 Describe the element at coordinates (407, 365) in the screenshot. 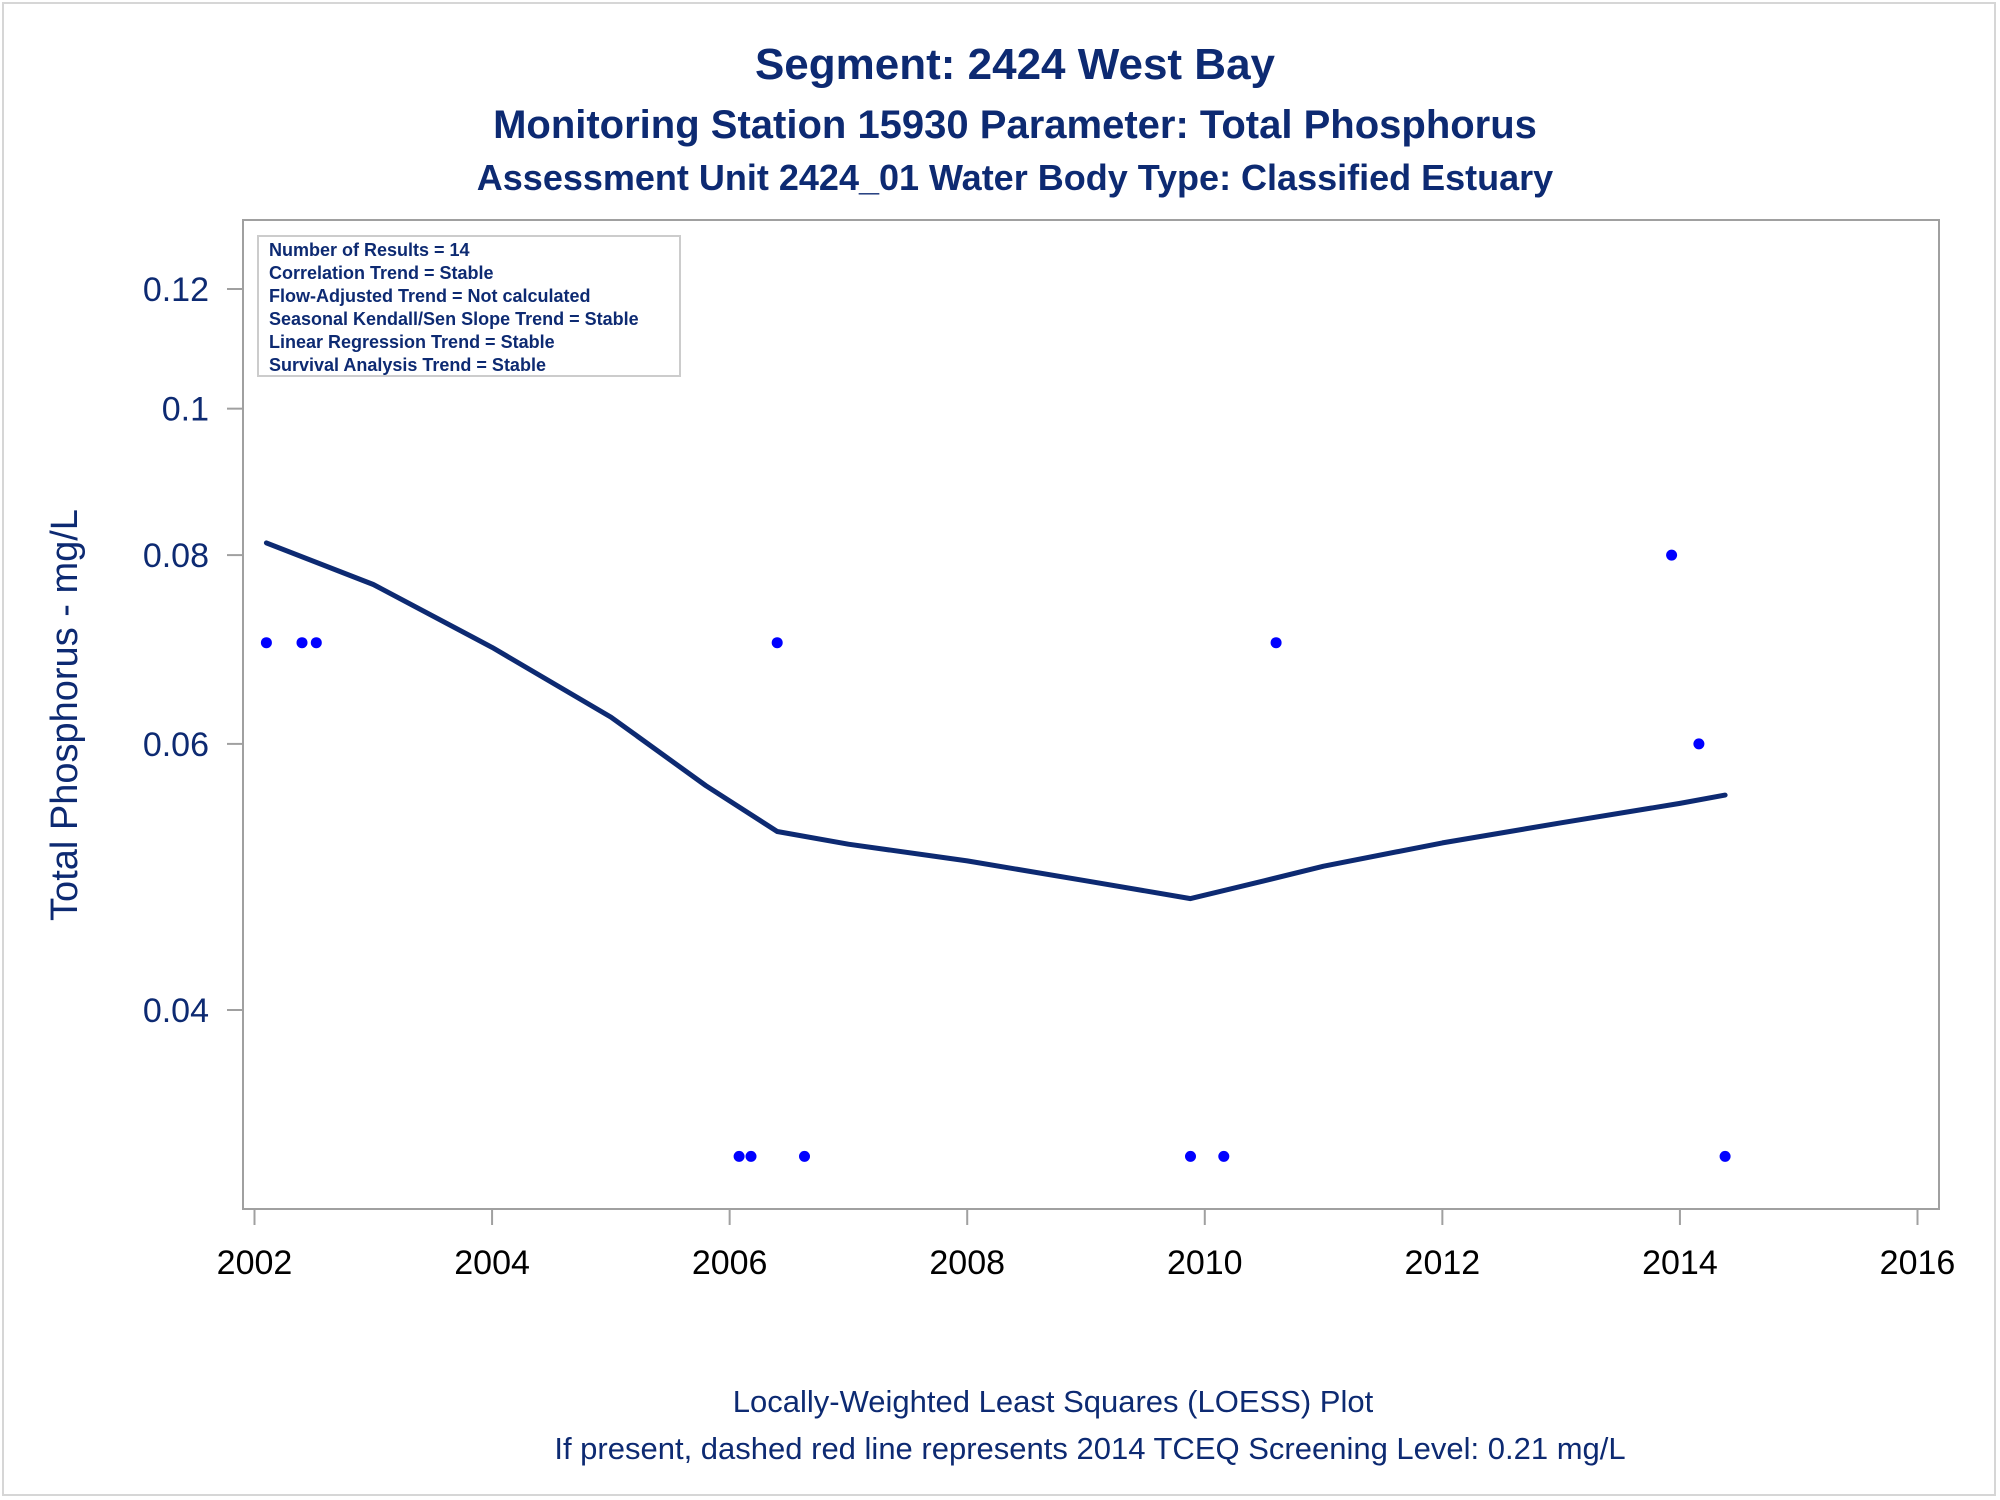

I see `stats-line-survival-analysis: Survival Analysis Trend = Stable` at that location.